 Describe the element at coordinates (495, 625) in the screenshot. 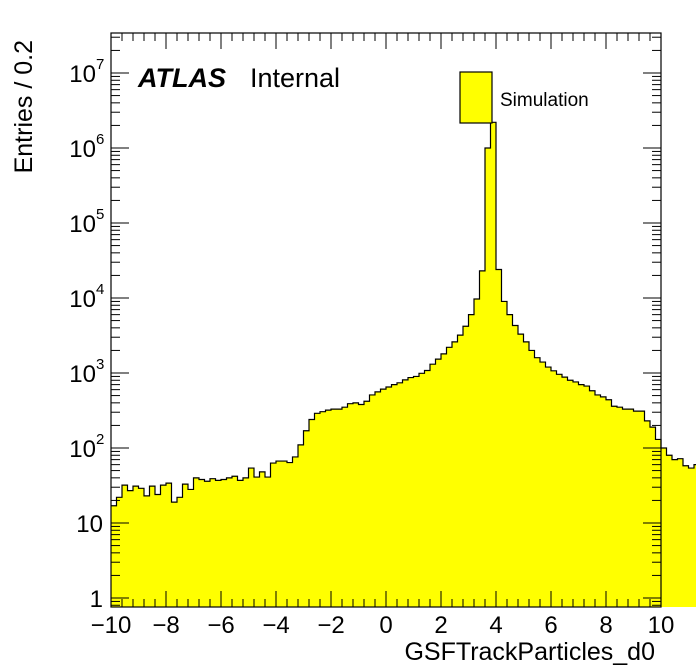

I see `x-tick-label: 4` at that location.